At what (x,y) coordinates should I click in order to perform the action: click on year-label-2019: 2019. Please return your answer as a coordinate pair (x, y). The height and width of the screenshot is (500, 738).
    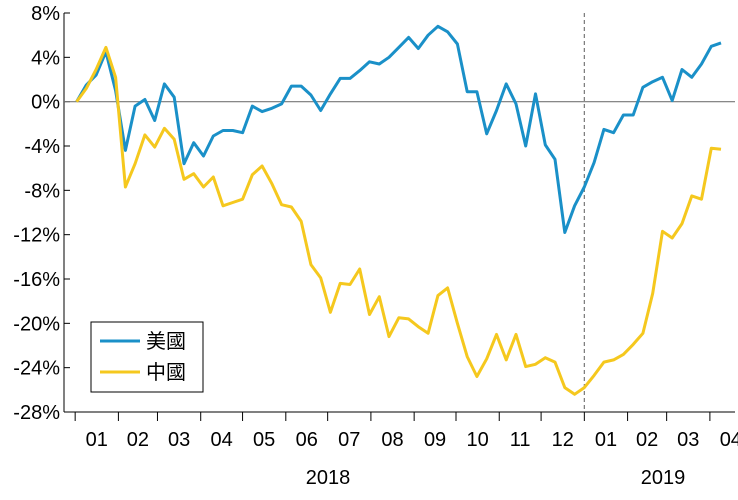
    Looking at the image, I should click on (663, 478).